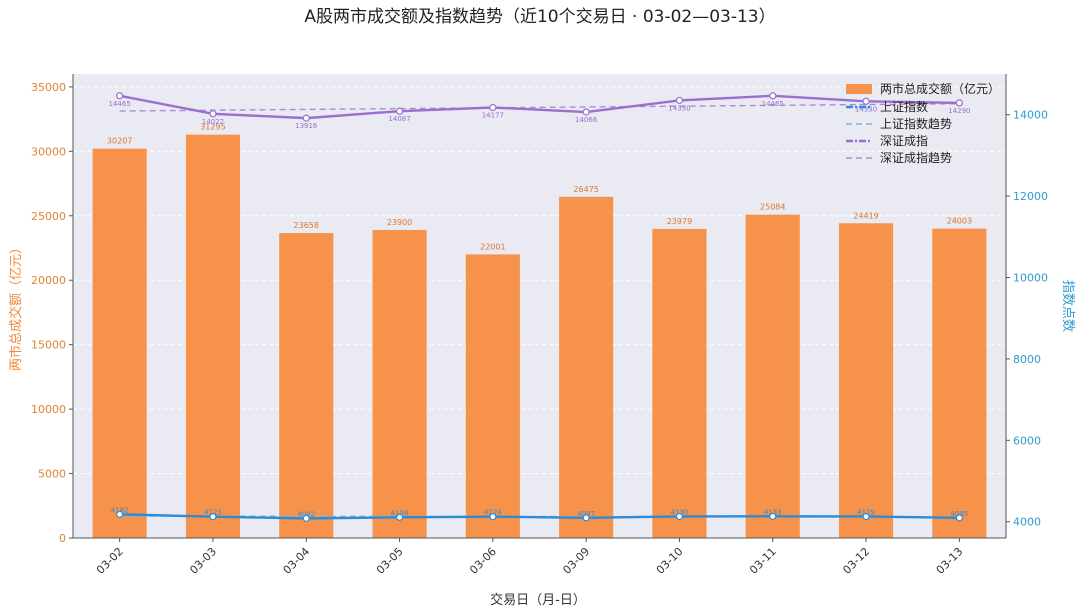  I want to click on bar-value-label: 31295, so click(212, 127).